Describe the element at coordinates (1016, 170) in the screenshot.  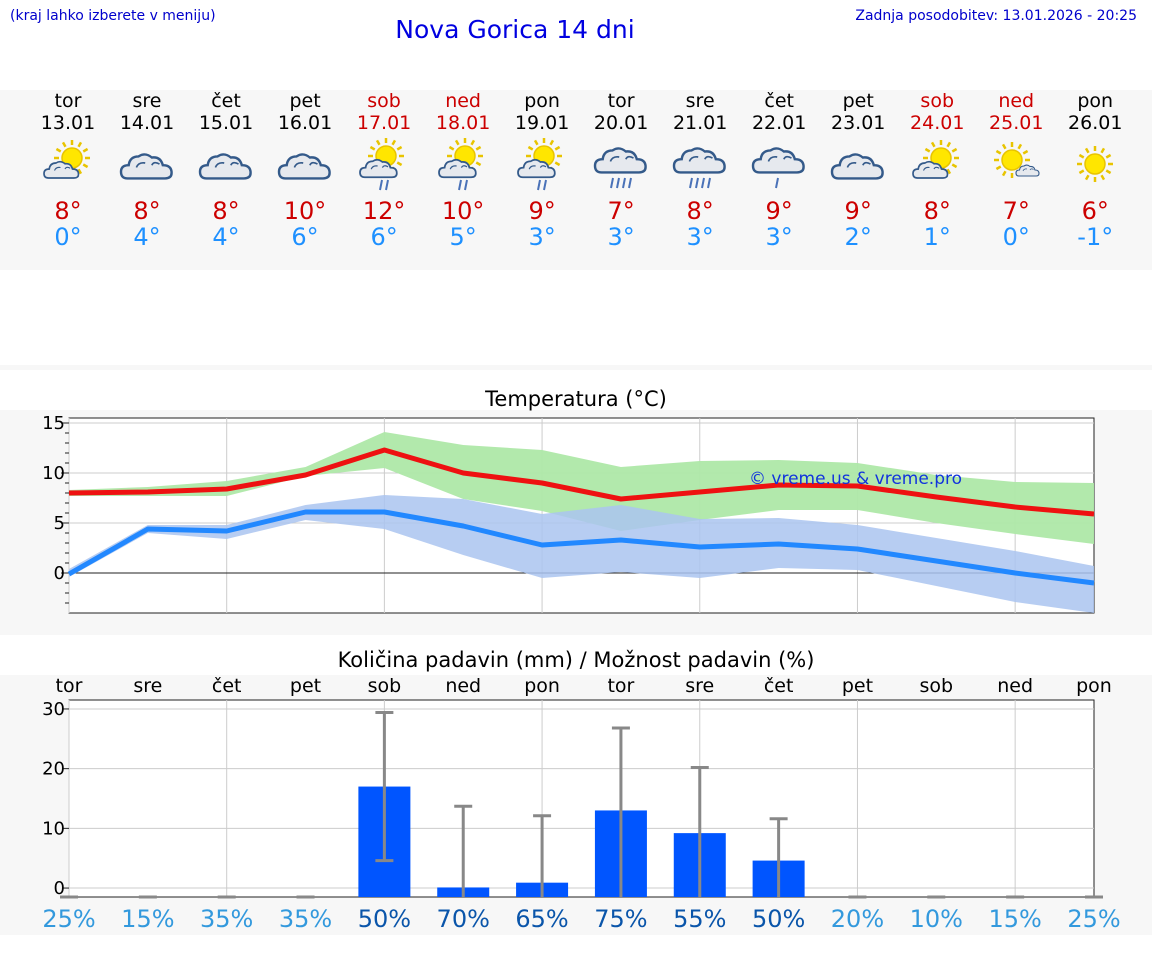
I see `day-column: ned 25.01 7° 0°` at that location.